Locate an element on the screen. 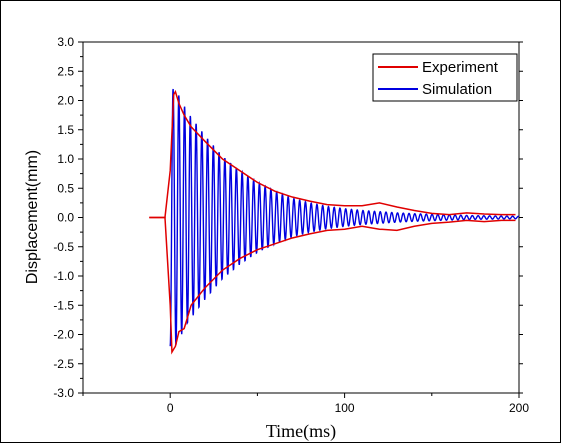 This screenshot has width=561, height=443. y-tick-label: 3.0 is located at coordinates (65, 42).